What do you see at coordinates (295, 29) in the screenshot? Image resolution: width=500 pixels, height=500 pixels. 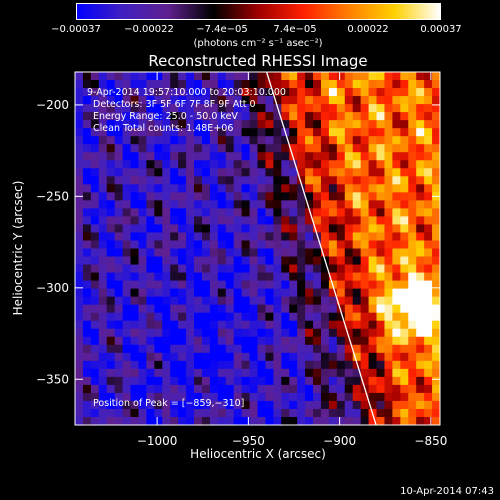 I see `colorbar-tick-label: 7.4e−05` at bounding box center [295, 29].